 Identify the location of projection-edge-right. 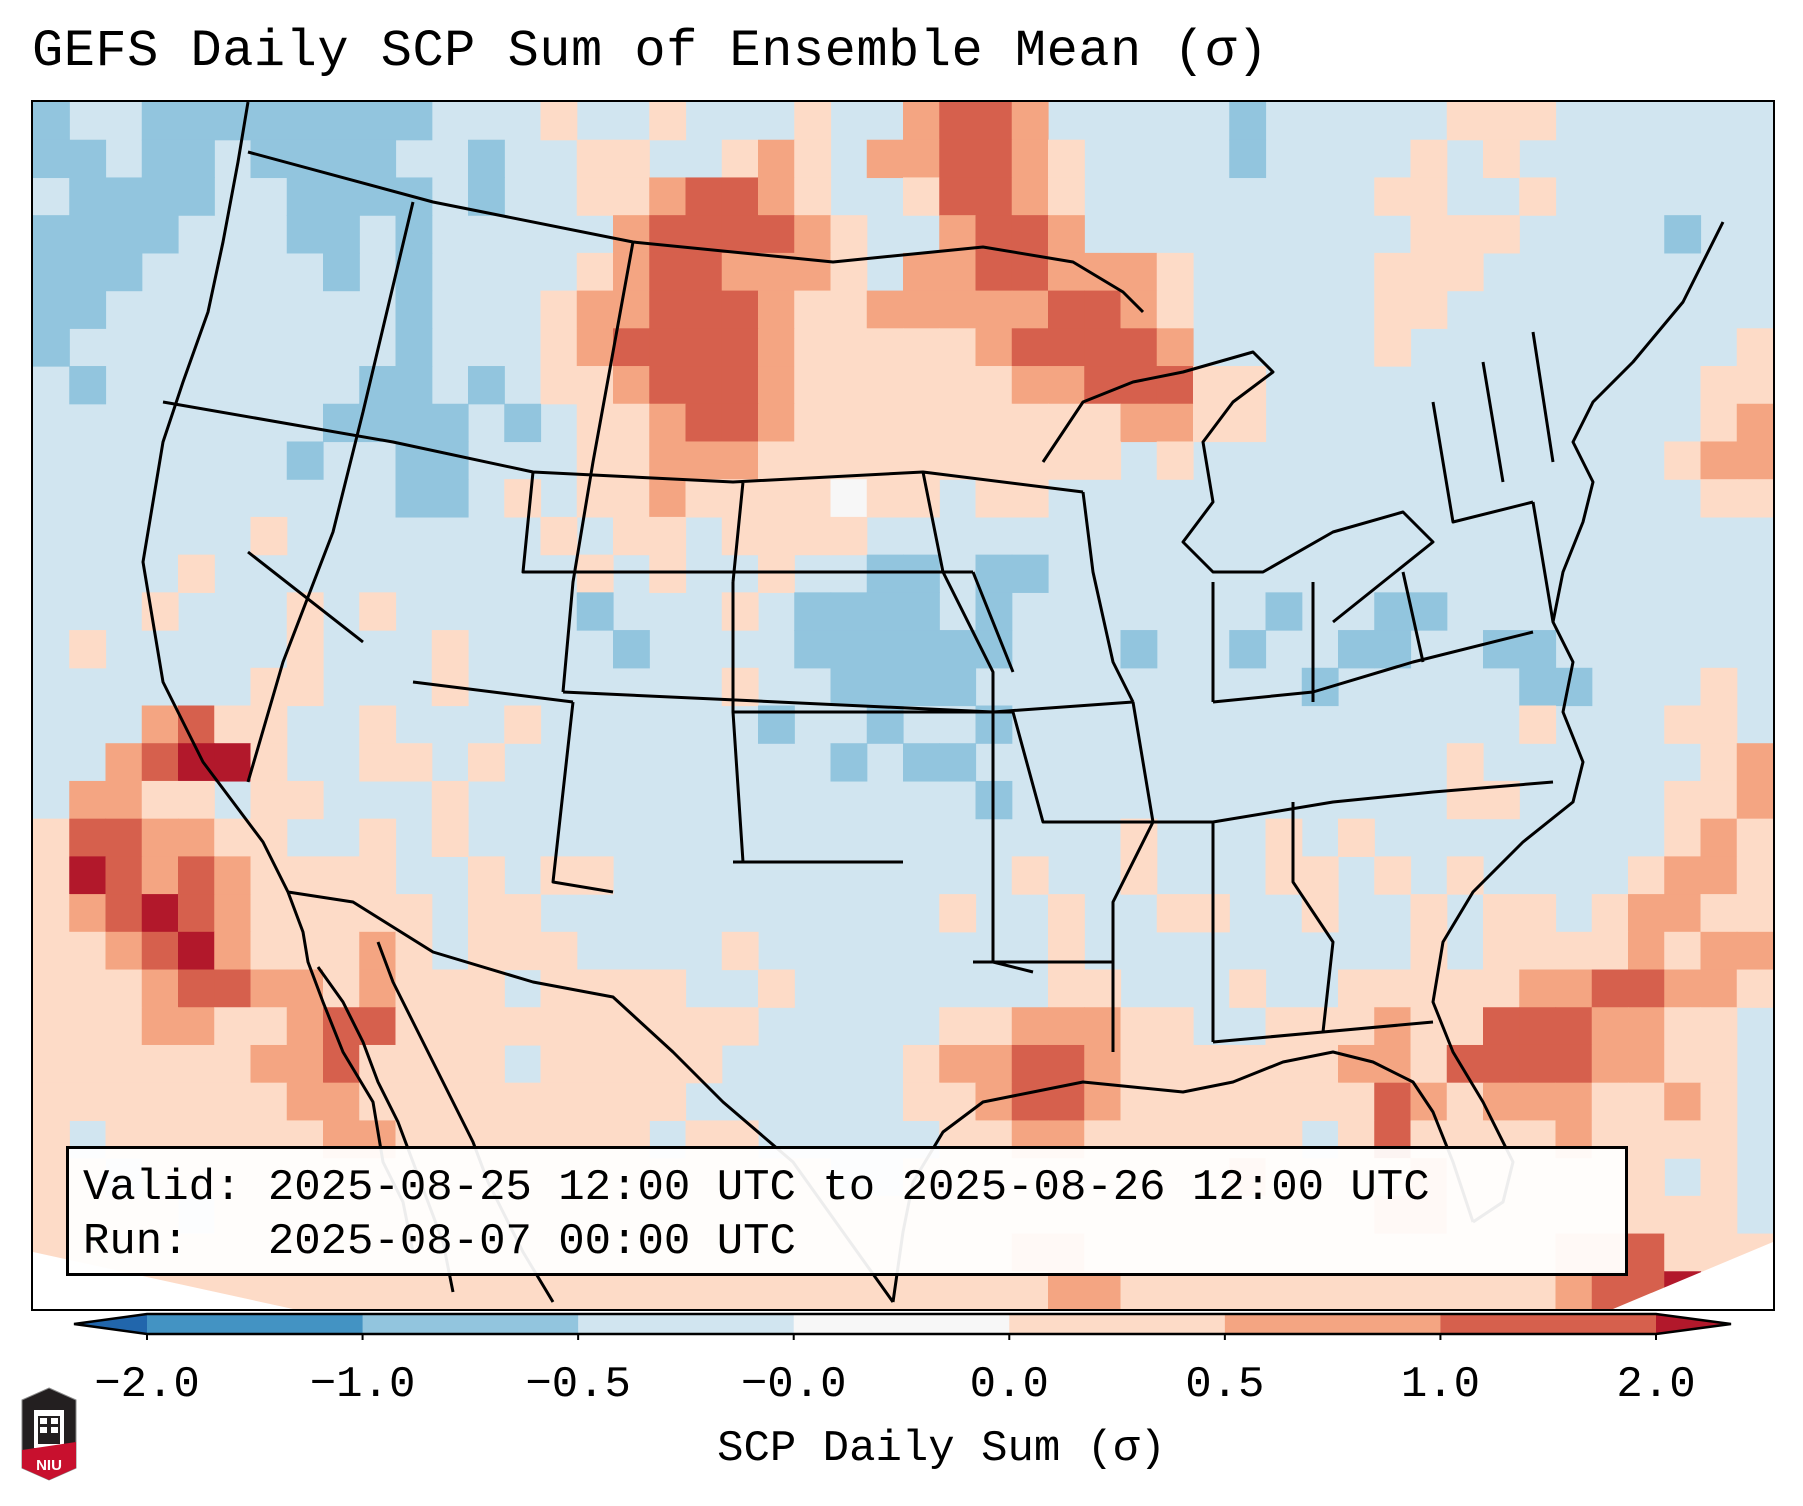
(1693, 1275).